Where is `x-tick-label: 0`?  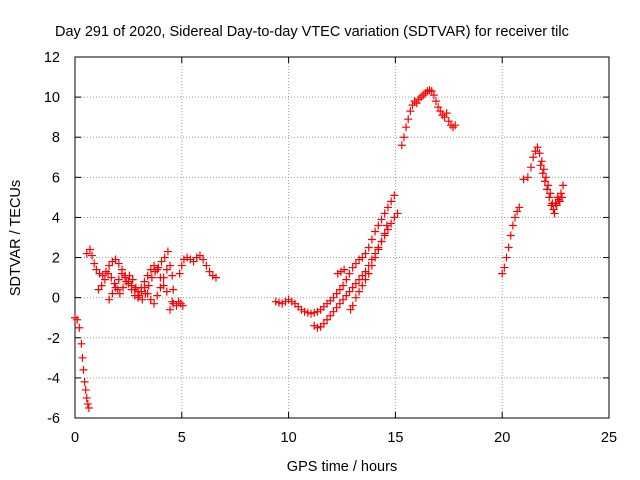
x-tick-label: 0 is located at coordinates (75, 438).